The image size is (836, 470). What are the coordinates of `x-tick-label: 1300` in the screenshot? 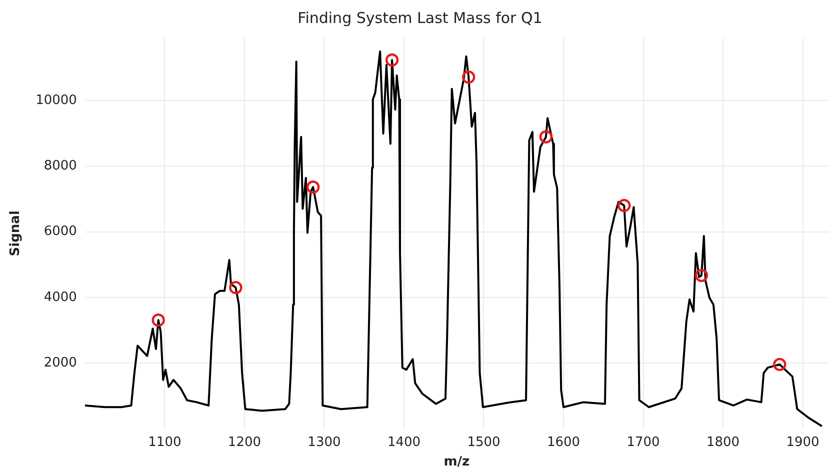 It's located at (324, 442).